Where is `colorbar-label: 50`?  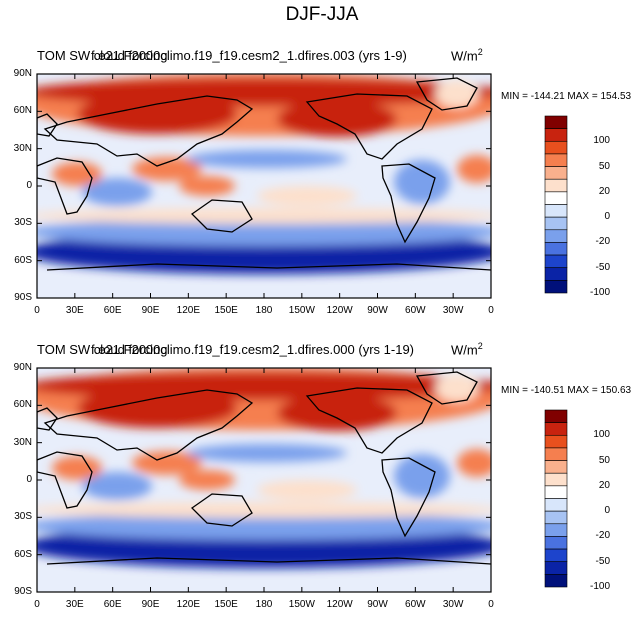 colorbar-label: 50 is located at coordinates (604, 166).